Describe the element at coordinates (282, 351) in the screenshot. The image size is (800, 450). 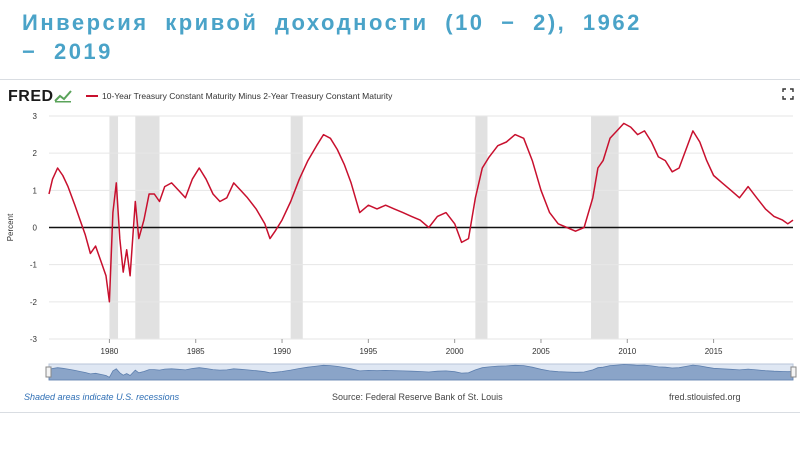
I see `x-tick-label: 1990` at that location.